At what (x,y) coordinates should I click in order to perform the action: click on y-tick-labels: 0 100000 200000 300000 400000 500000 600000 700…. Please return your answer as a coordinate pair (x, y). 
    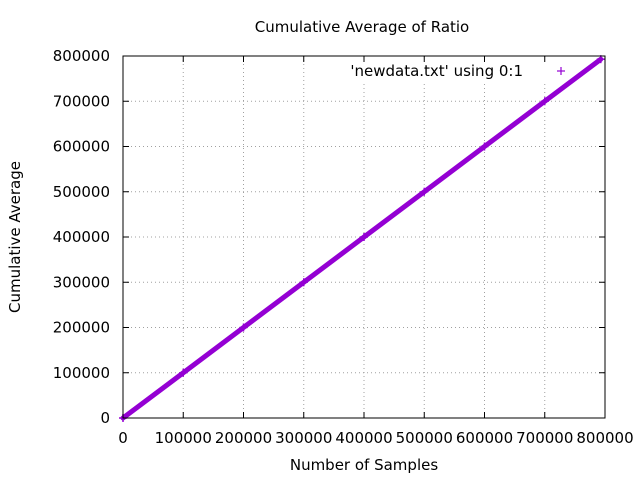
    Looking at the image, I should click on (81, 237).